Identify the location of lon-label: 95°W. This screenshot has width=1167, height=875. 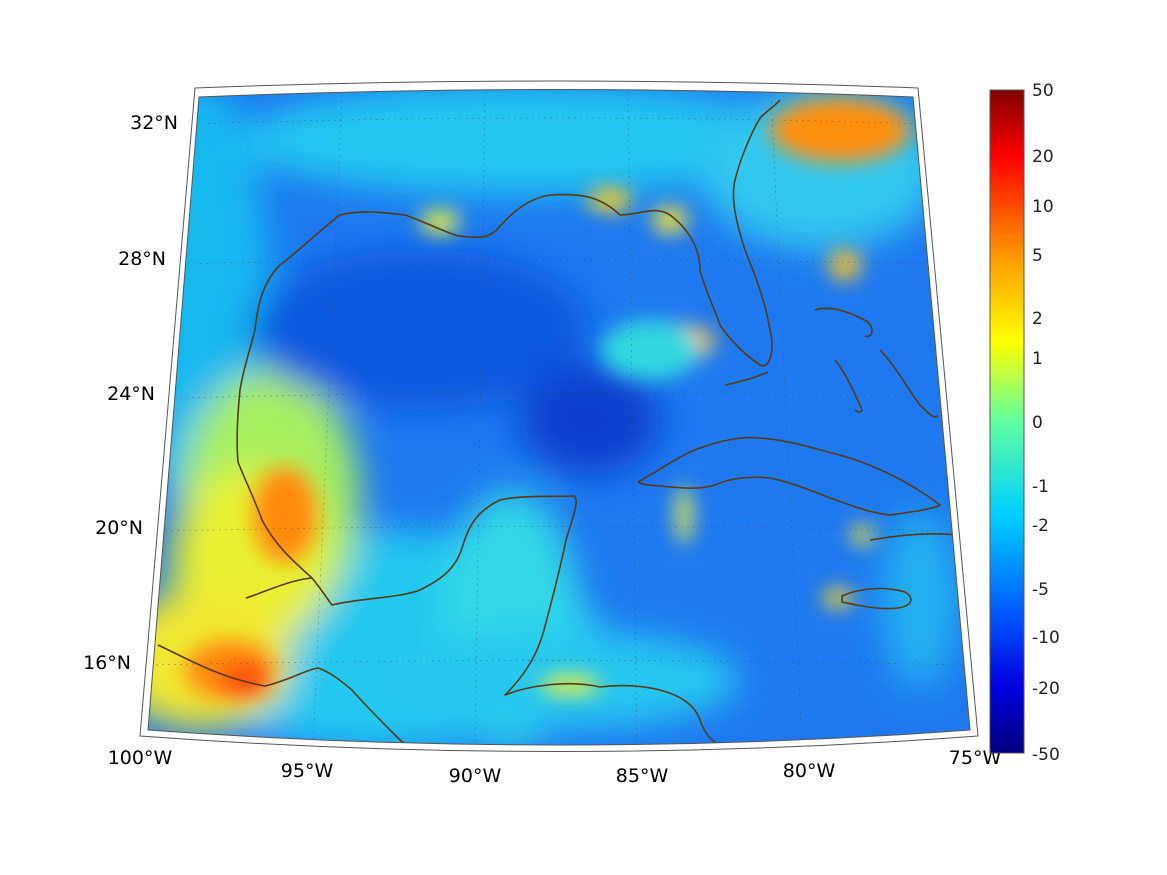
(307, 771).